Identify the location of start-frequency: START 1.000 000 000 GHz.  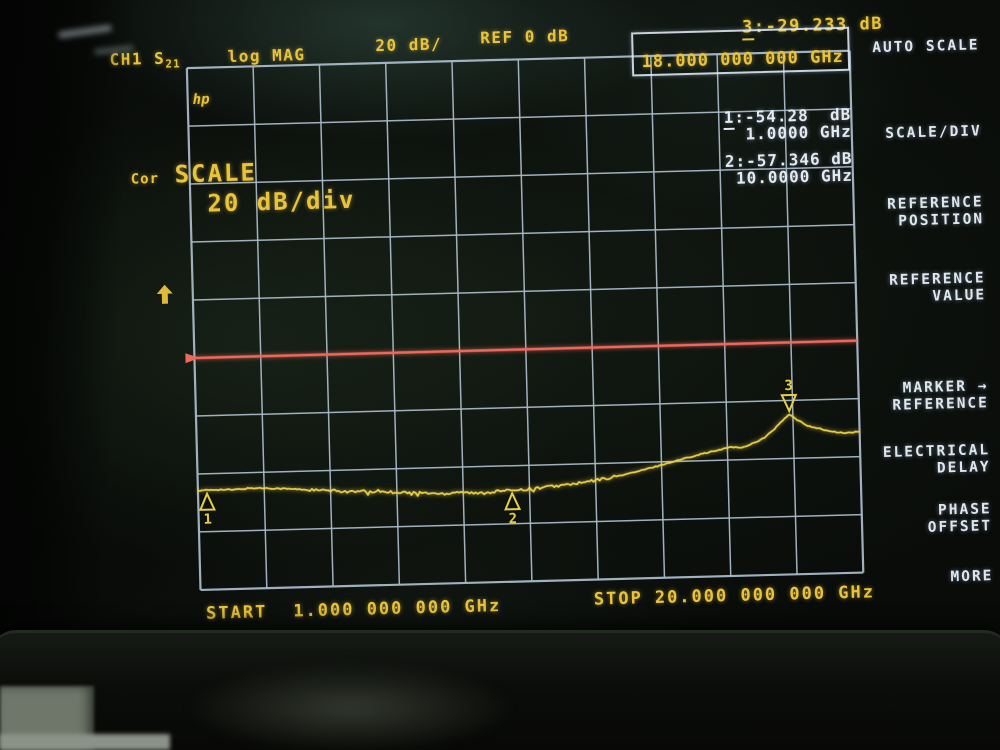
(353, 610).